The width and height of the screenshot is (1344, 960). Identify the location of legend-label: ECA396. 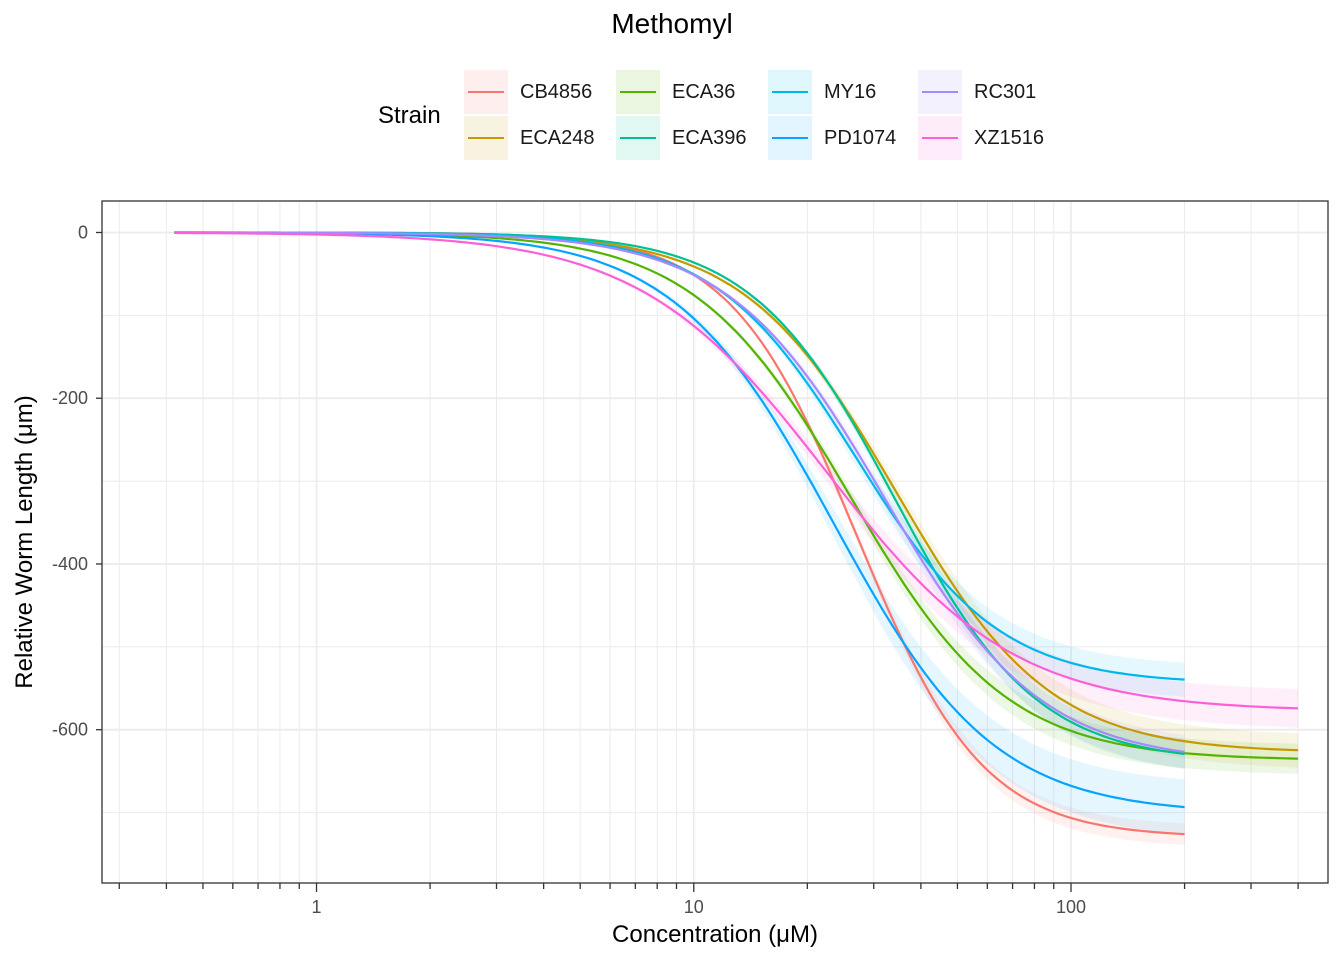
(709, 138).